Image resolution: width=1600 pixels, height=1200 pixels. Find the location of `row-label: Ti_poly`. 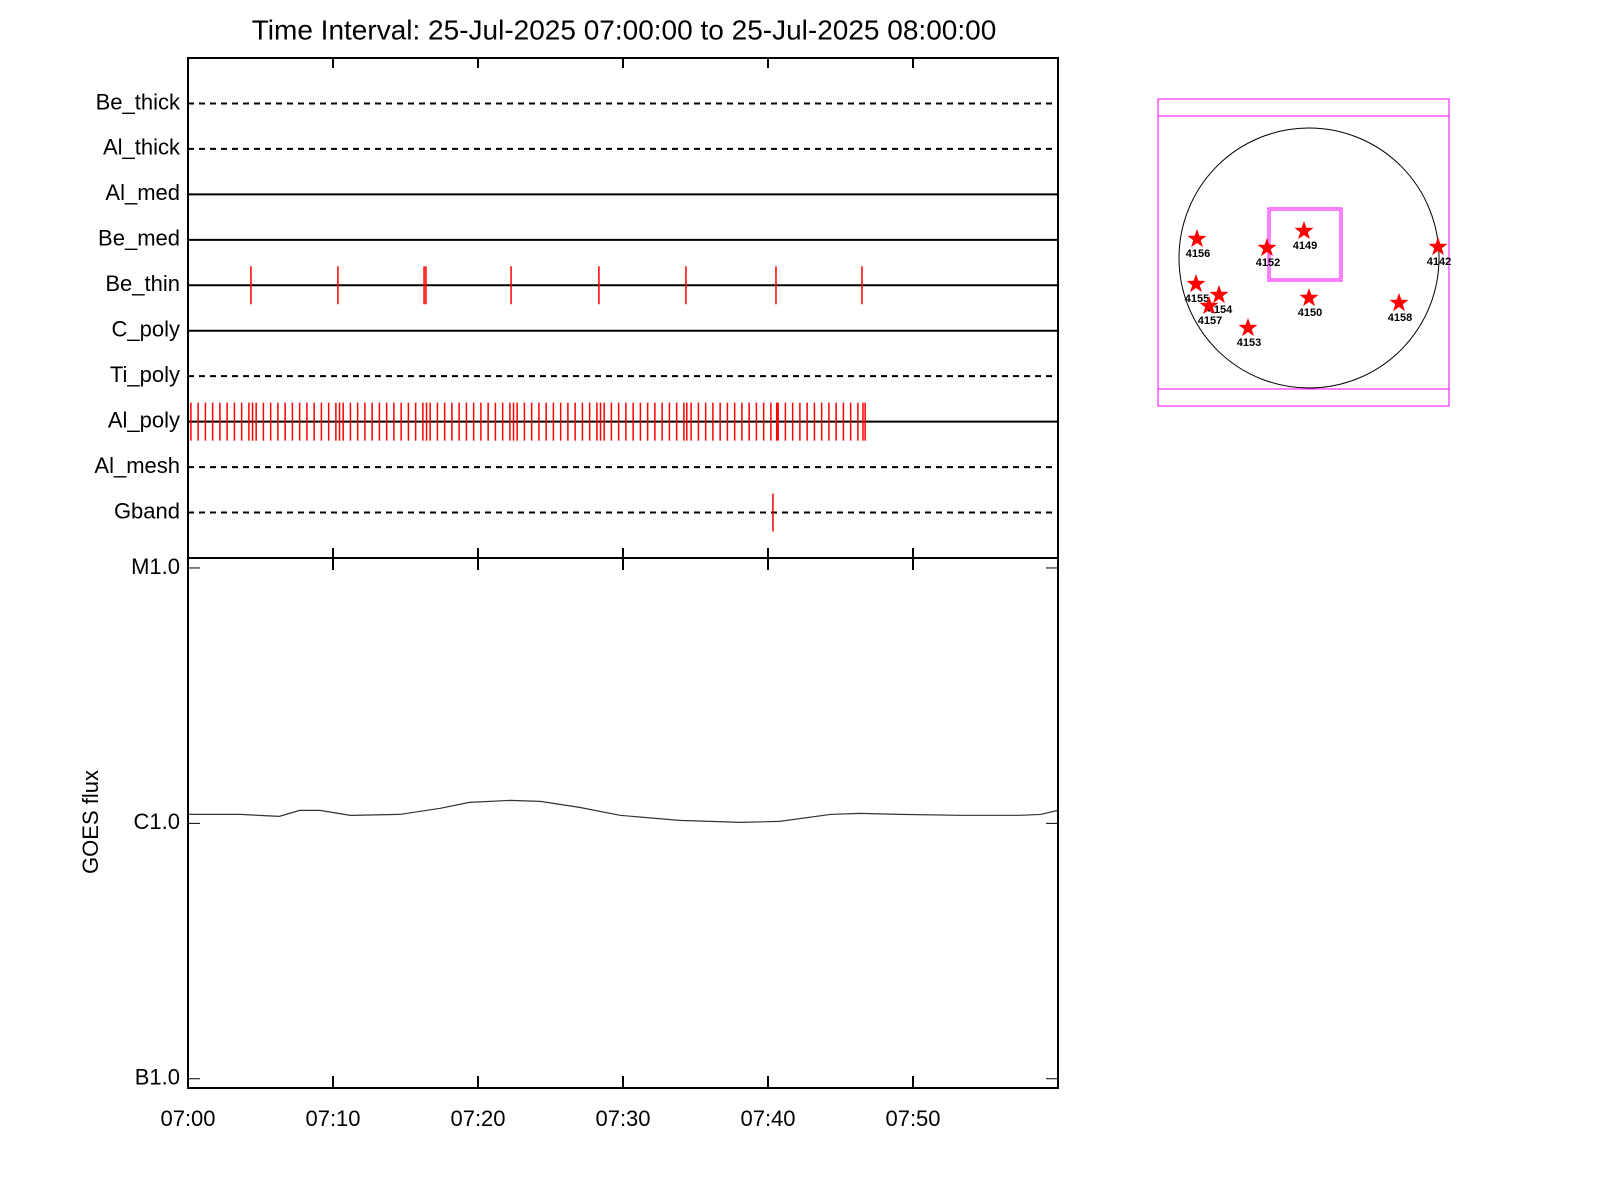

row-label: Ti_poly is located at coordinates (145, 374).